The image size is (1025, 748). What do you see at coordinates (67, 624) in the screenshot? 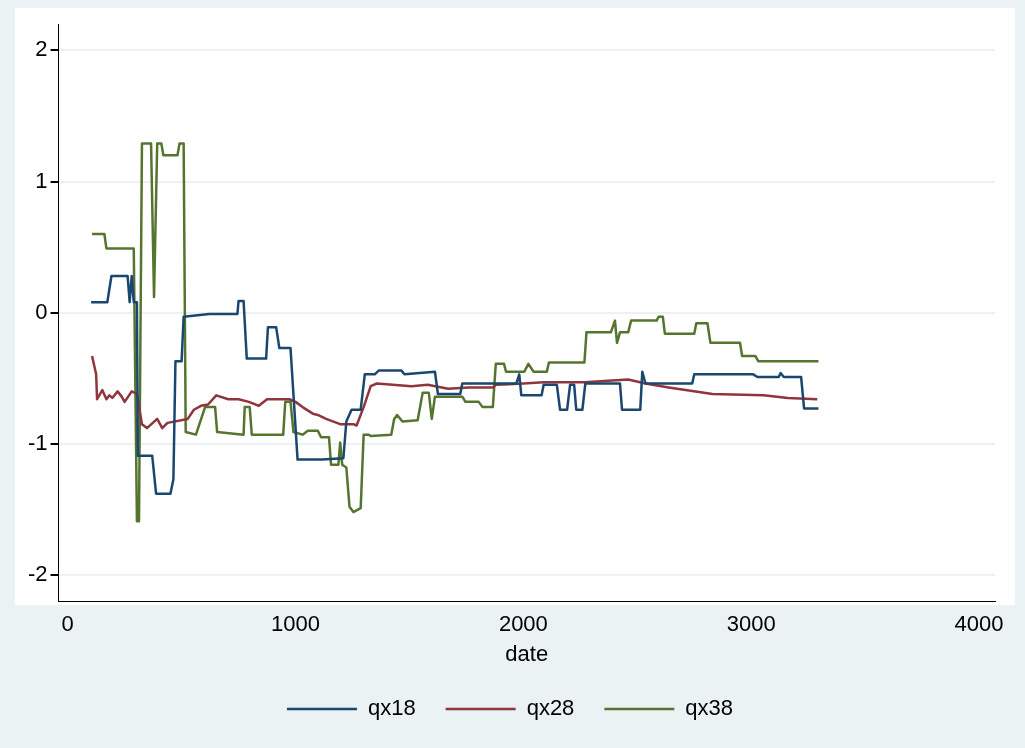
I see `x-tick-label: 0` at bounding box center [67, 624].